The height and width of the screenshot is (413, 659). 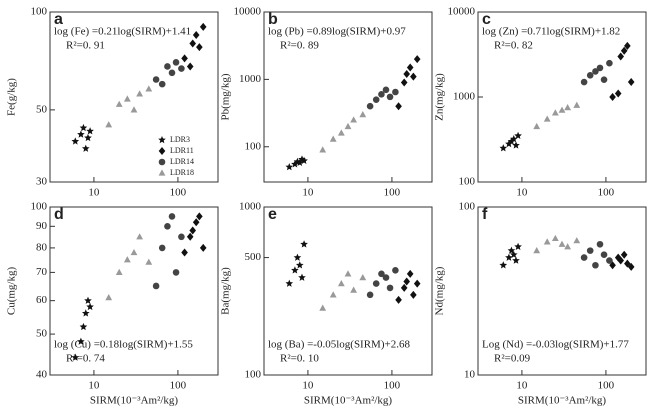 What do you see at coordinates (339, 345) in the screenshot?
I see `annotation: log (Ba) =-0.05log(SIRM)+2.68` at bounding box center [339, 345].